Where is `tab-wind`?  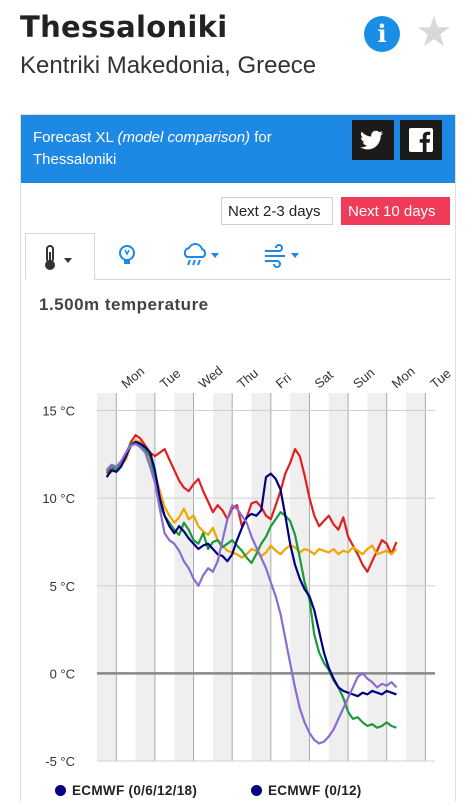 tab-wind is located at coordinates (280, 256).